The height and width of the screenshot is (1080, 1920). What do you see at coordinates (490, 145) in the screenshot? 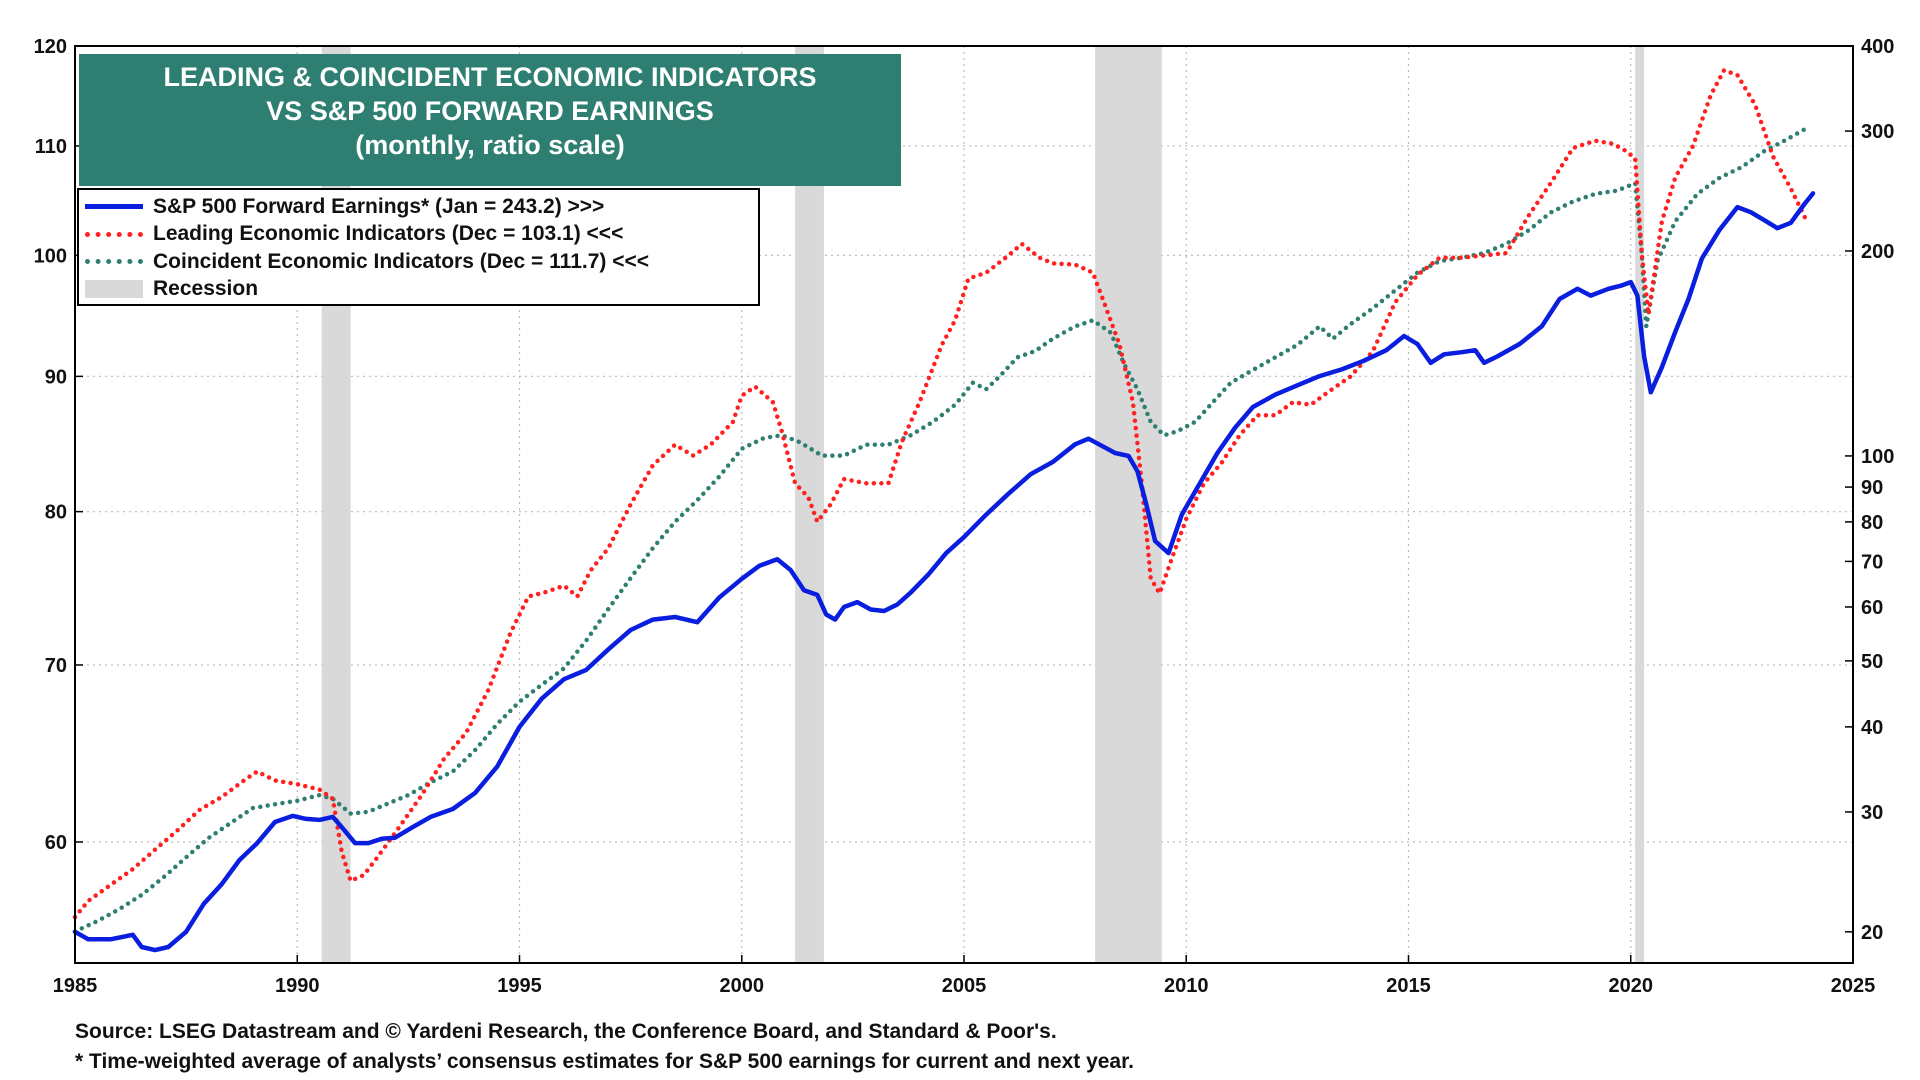
I see `title-line-3: (monthly, ratio scale)` at bounding box center [490, 145].